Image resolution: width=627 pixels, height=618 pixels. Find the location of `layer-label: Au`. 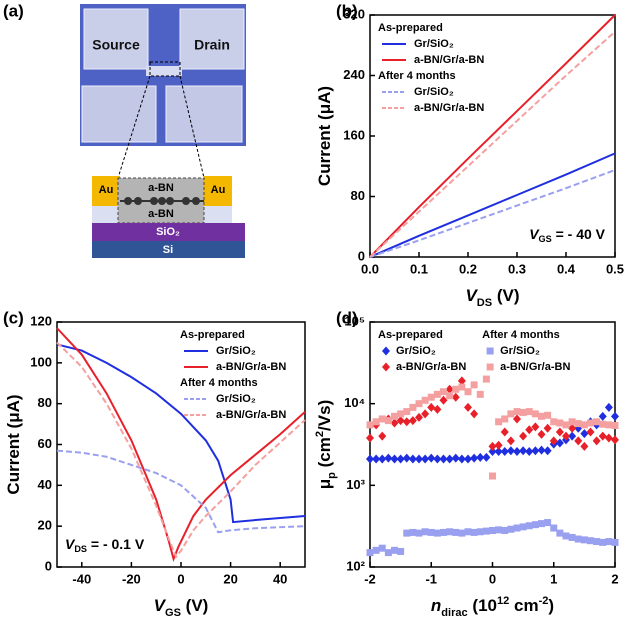

layer-label: Au is located at coordinates (106, 190).